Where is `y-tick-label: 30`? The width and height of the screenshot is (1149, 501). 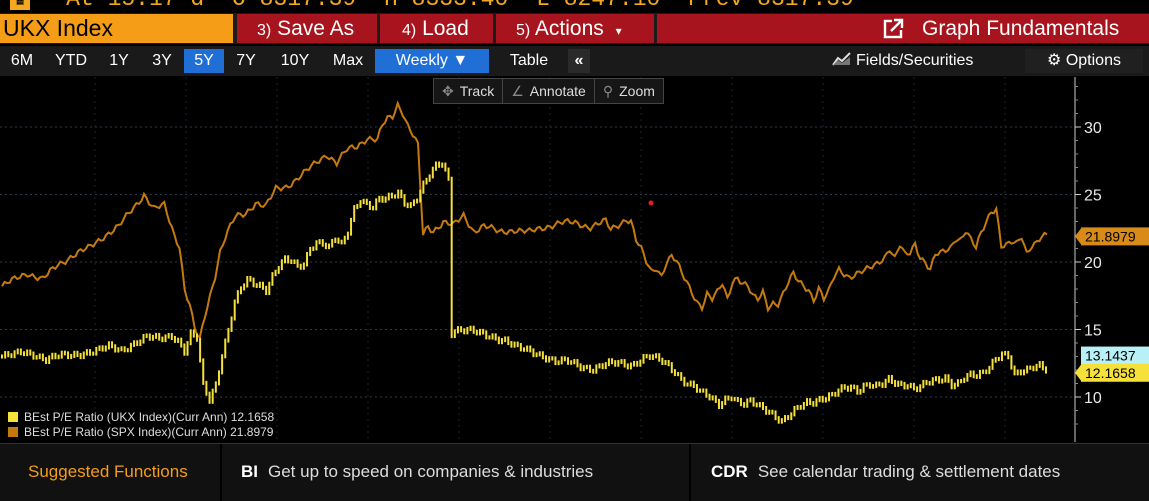
y-tick-label: 30 is located at coordinates (1093, 128).